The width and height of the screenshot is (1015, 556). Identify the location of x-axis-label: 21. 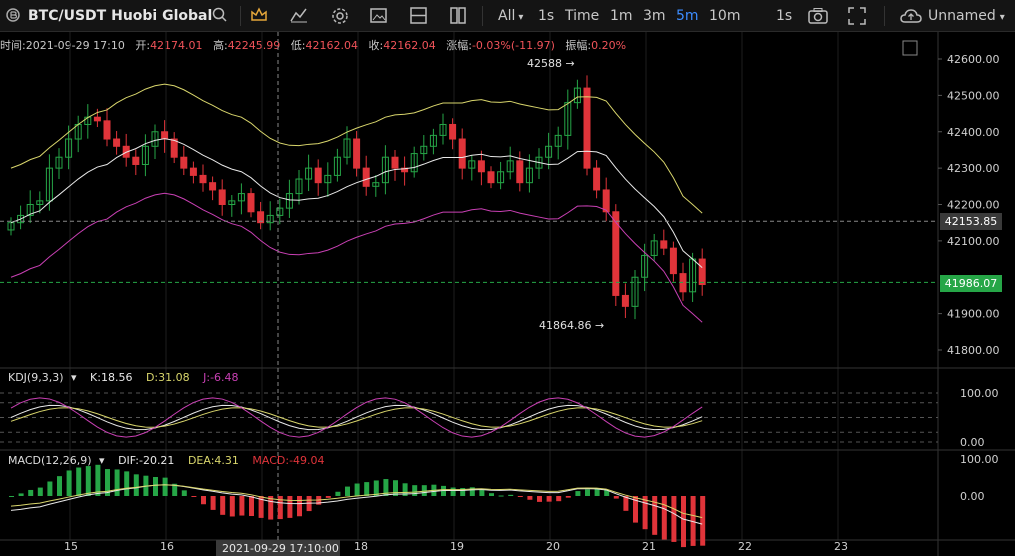
(649, 546).